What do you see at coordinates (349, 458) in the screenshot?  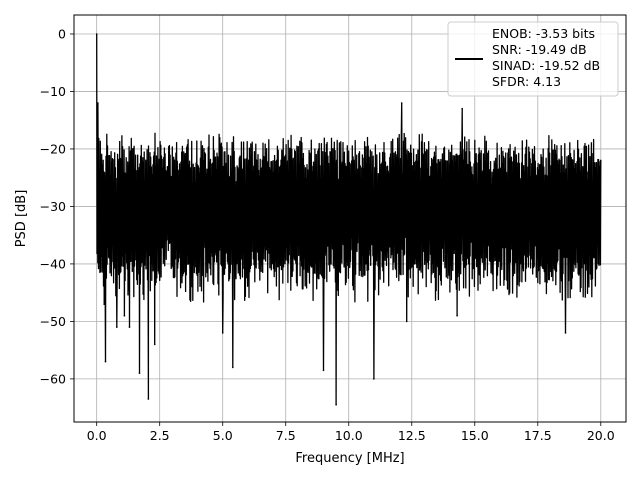 I see `x-axis-label: Frequency [MHz]` at bounding box center [349, 458].